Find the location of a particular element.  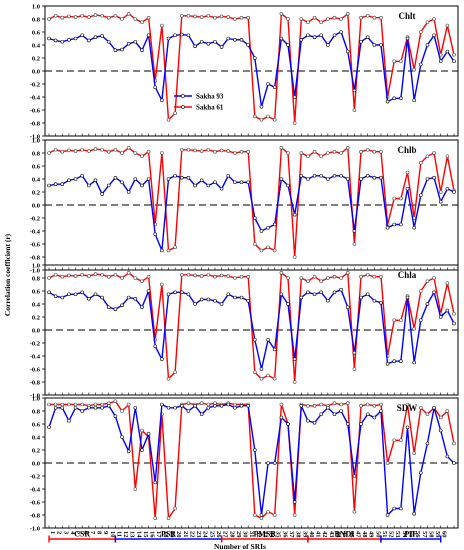

x-tick-label: 28 is located at coordinates (231, 534).